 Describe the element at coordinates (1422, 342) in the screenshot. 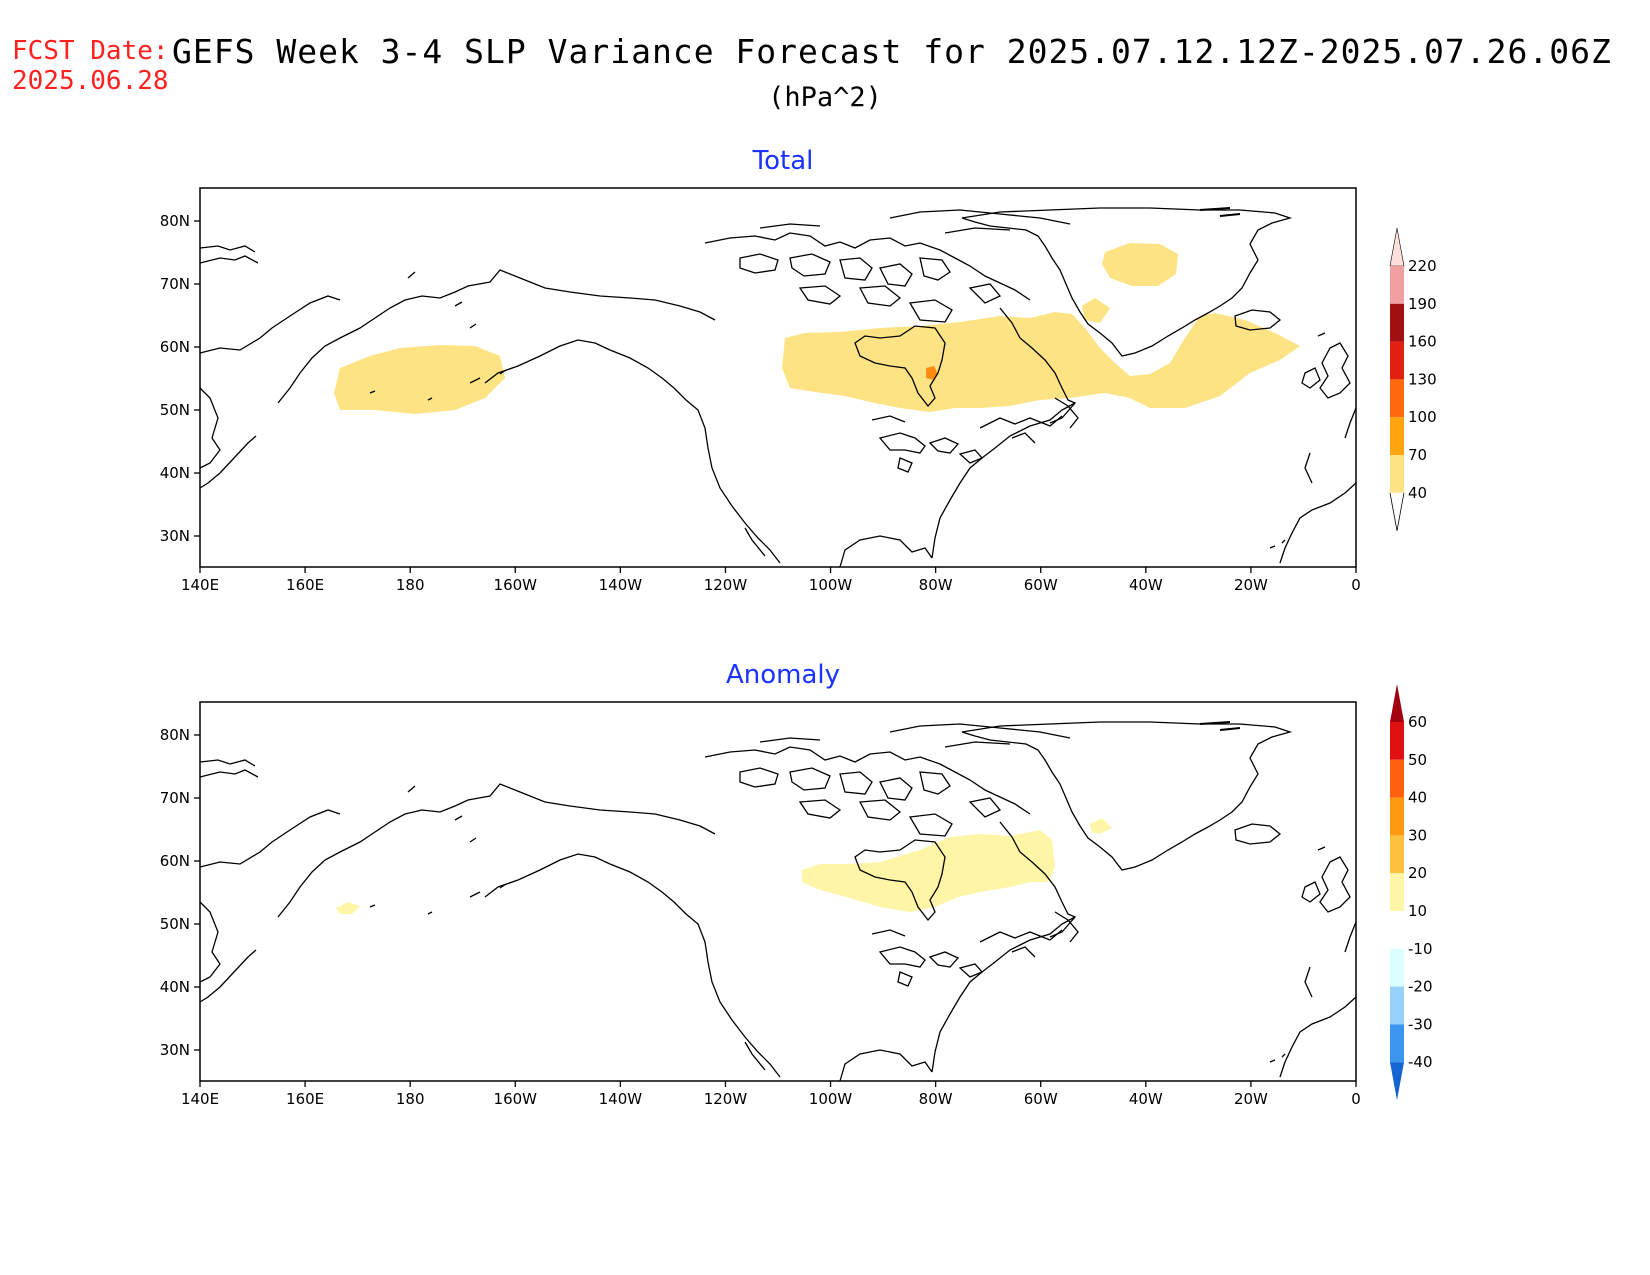

I see `colorbar-label: 160` at that location.